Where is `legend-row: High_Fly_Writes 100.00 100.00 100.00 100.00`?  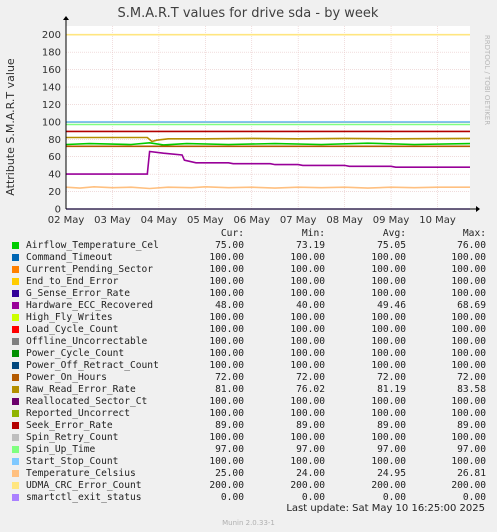
legend-row: High_Fly_Writes 100.00 100.00 100.00 100.00 is located at coordinates (251, 318).